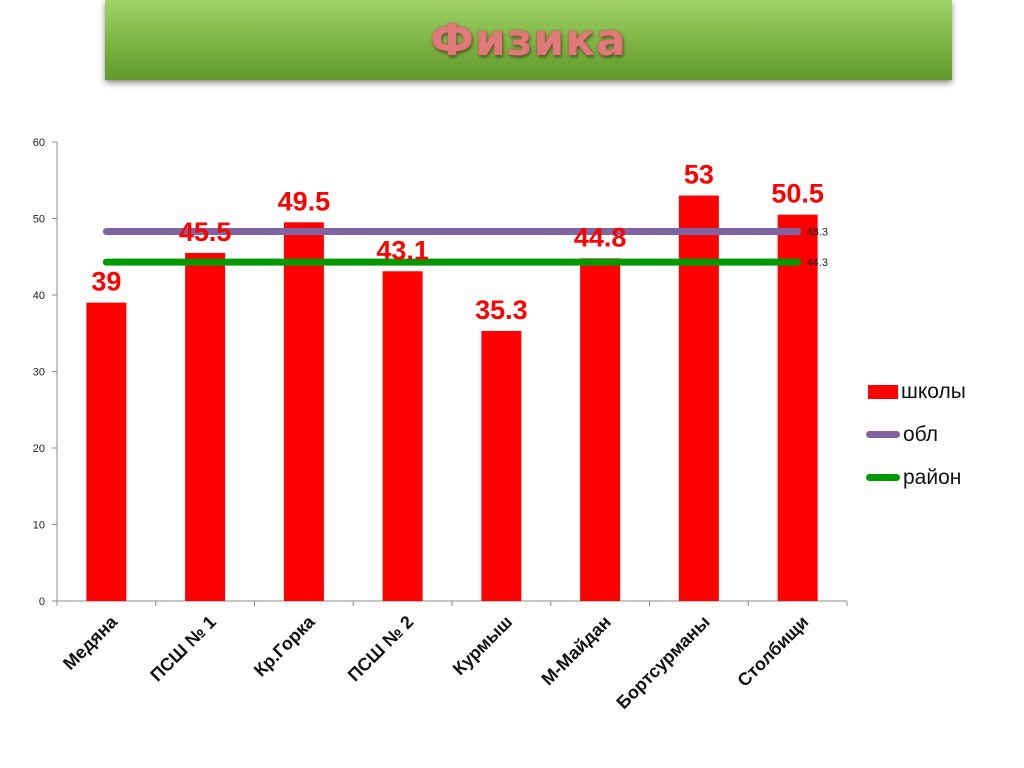 The height and width of the screenshot is (768, 1024). Describe the element at coordinates (402, 250) in the screenshot. I see `bar-value-label: 43.1` at that location.